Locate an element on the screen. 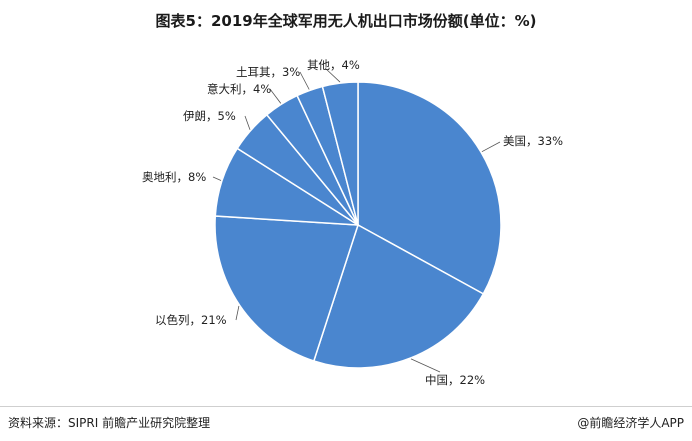 This screenshot has width=692, height=441. slice-label-6: 意大利，4% is located at coordinates (239, 89).